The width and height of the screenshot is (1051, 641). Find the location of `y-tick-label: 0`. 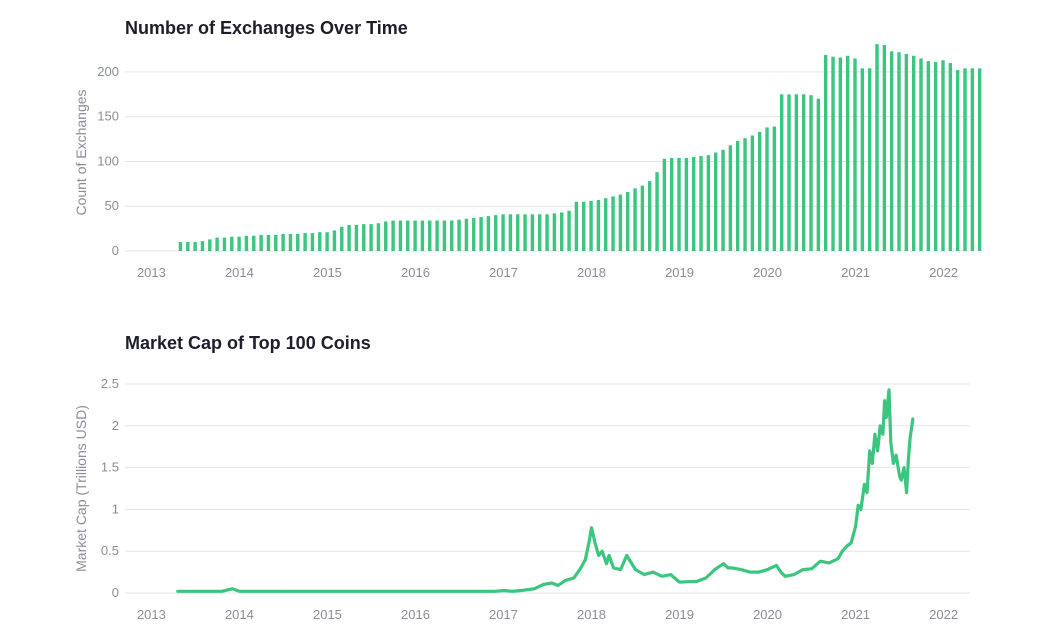

y-tick-label: 0 is located at coordinates (115, 250).